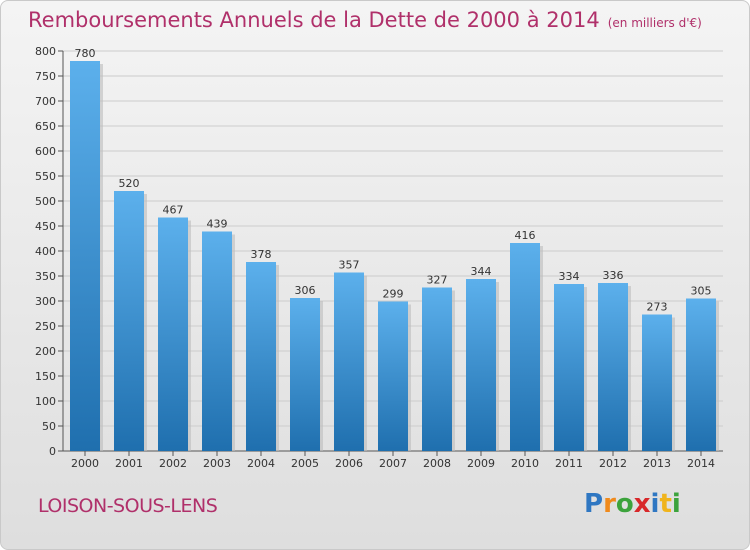  Describe the element at coordinates (481, 463) in the screenshot. I see `x-tick-label: 2009` at that location.